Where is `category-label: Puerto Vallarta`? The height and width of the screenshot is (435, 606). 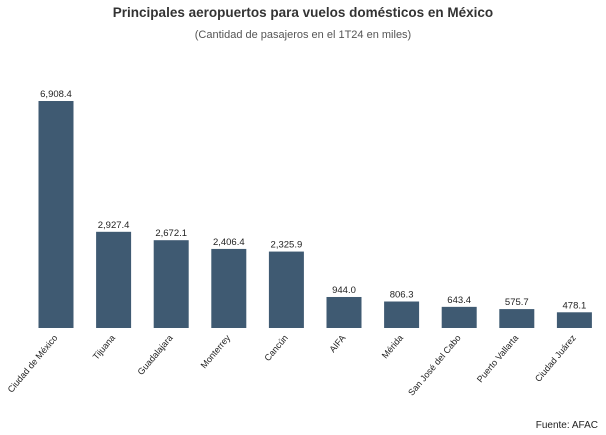 category-label: Puerto Vallarta is located at coordinates (498, 359).